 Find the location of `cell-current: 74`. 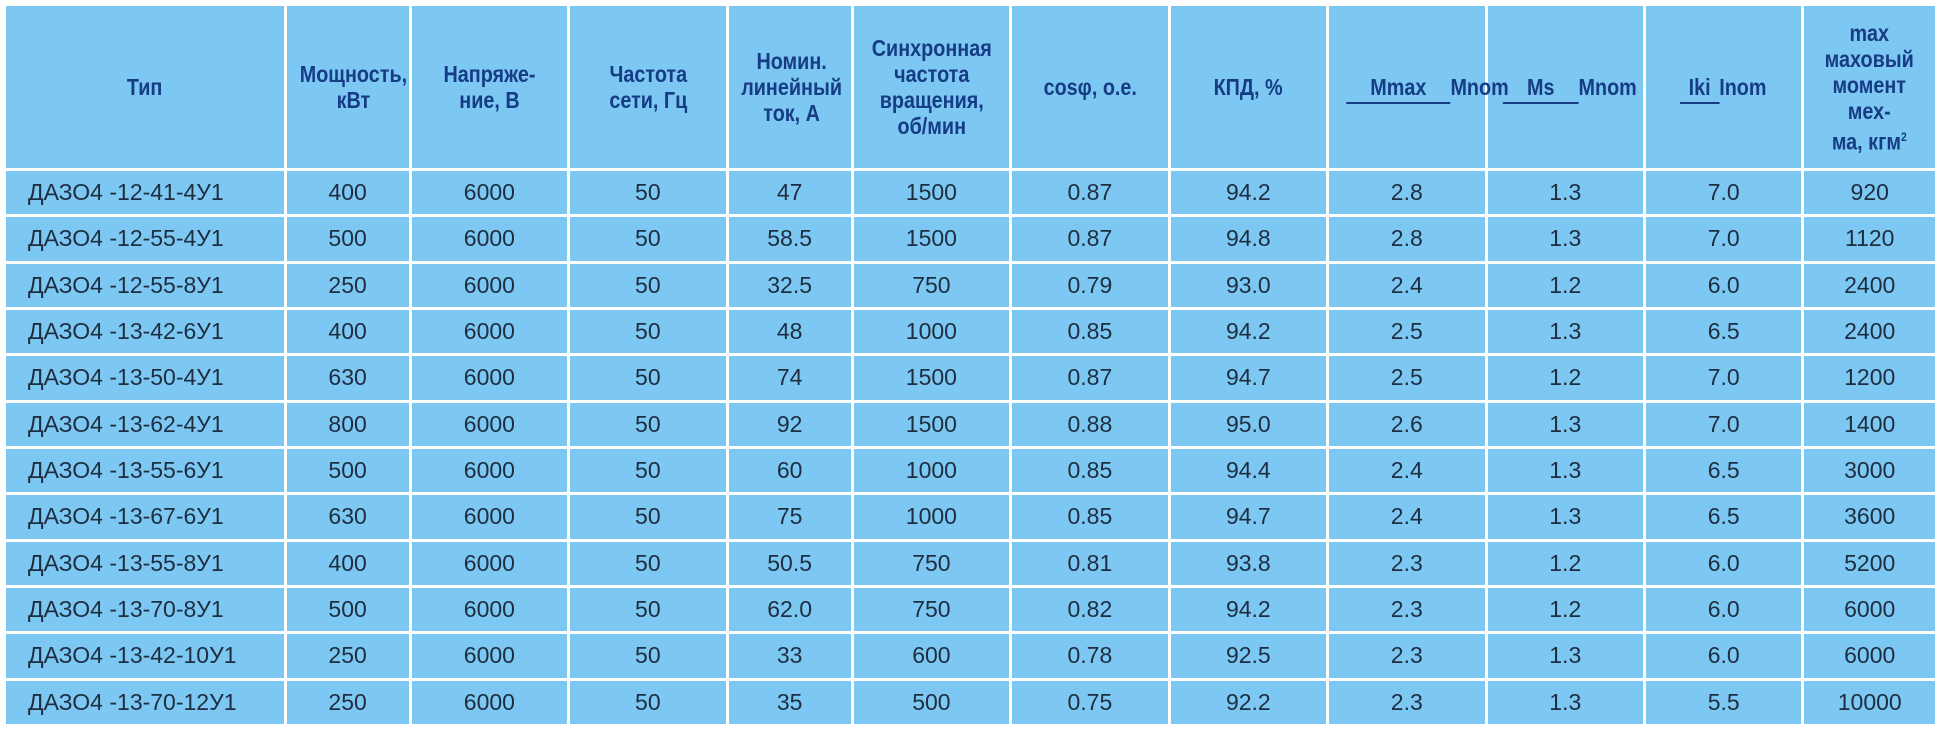

cell-current: 74 is located at coordinates (789, 378).